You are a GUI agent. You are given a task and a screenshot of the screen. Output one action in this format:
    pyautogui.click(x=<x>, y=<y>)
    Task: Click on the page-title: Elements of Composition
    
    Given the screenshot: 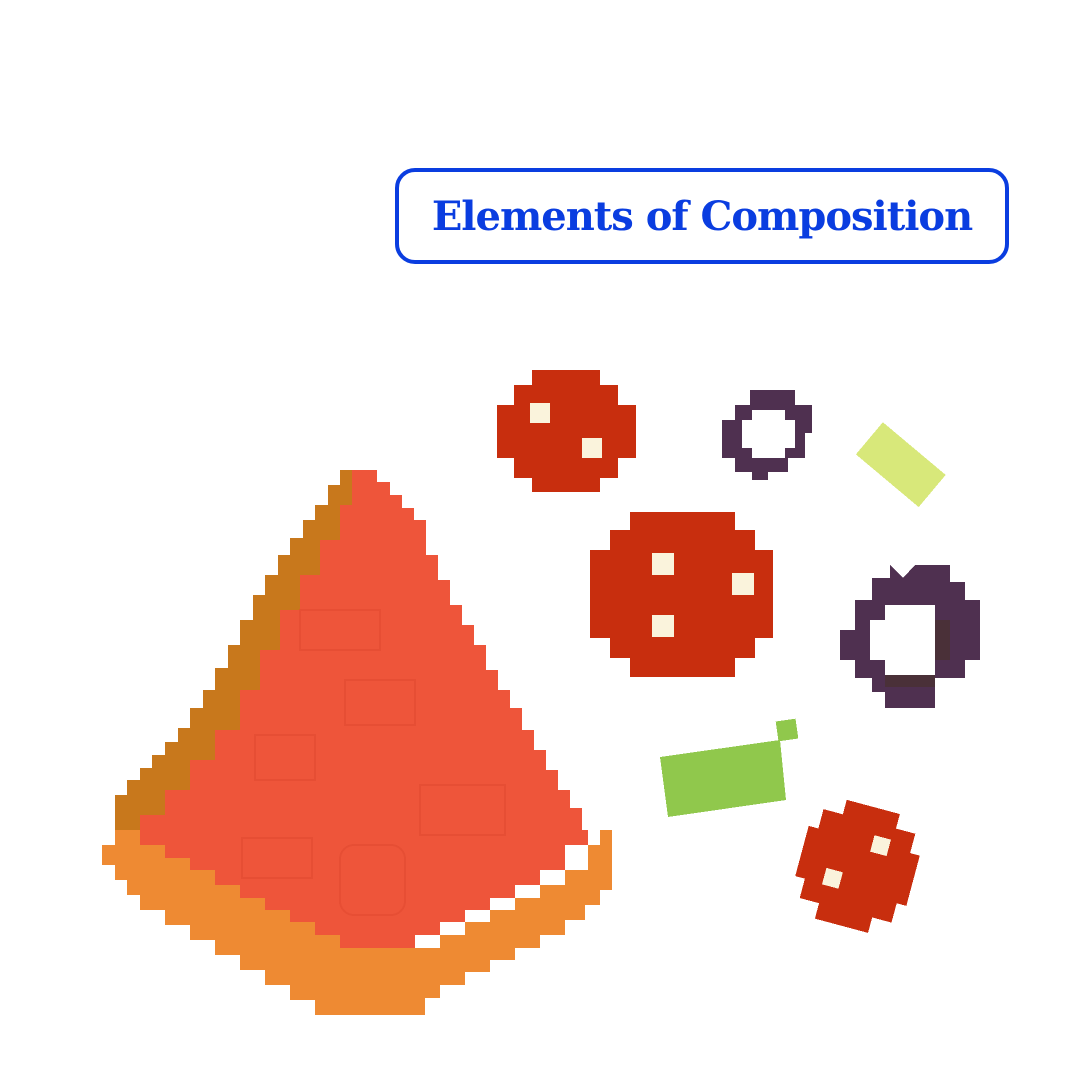 What is the action you would take?
    pyautogui.click(x=702, y=216)
    